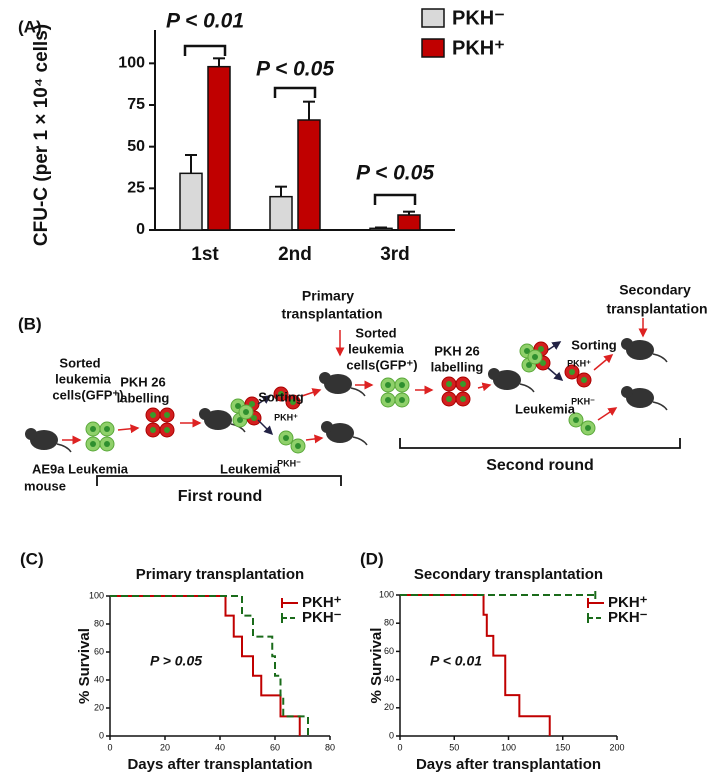 This screenshot has width=709, height=777. Describe the element at coordinates (99, 679) in the screenshot. I see `y-tick-label: 40` at that location.